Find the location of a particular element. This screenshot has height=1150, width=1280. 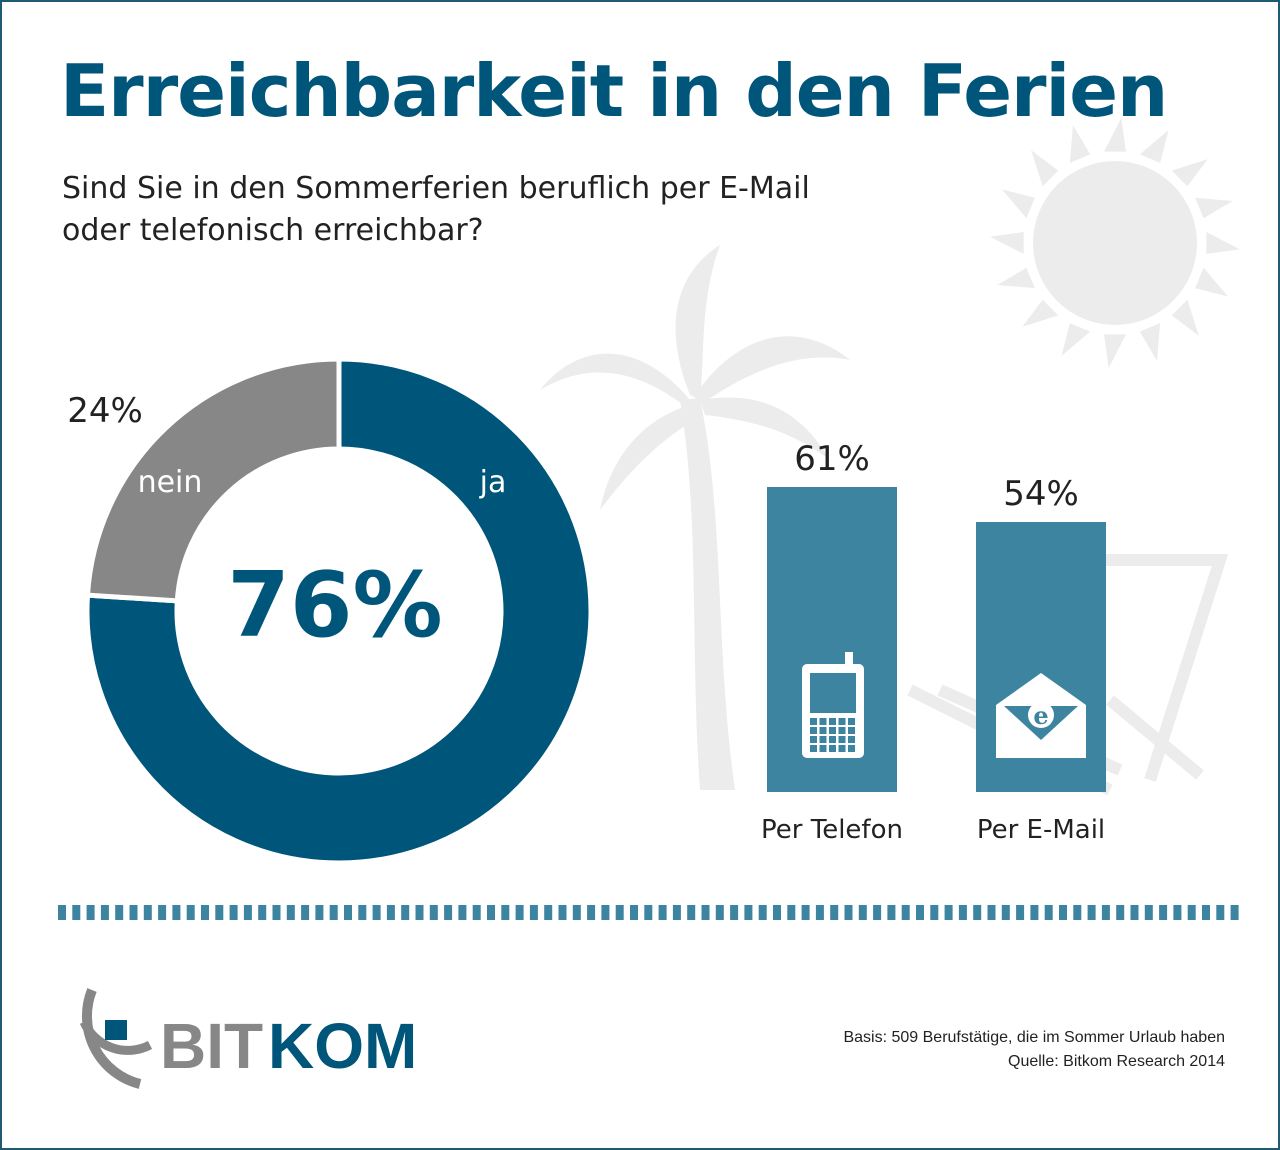

slice-label-ja: ja is located at coordinates (493, 482).